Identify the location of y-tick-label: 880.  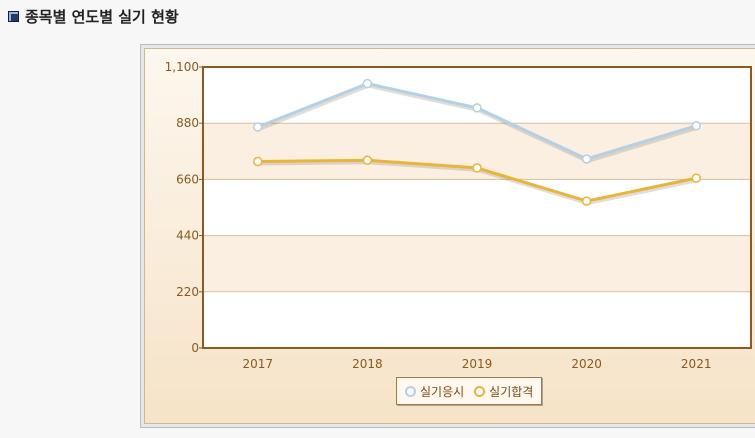
(187, 123).